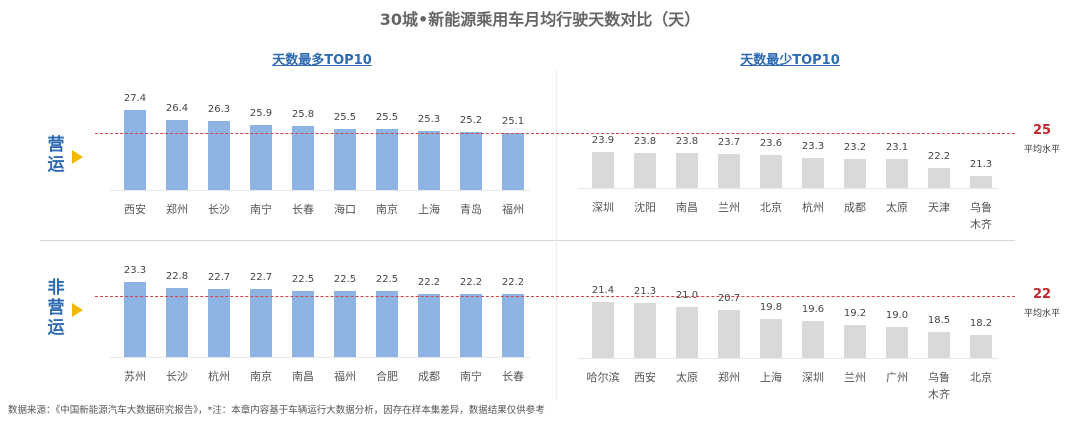  Describe the element at coordinates (540, 19) in the screenshot. I see `chart-title: 30城•新能源乘用车月均行驶天数对比（天）` at that location.